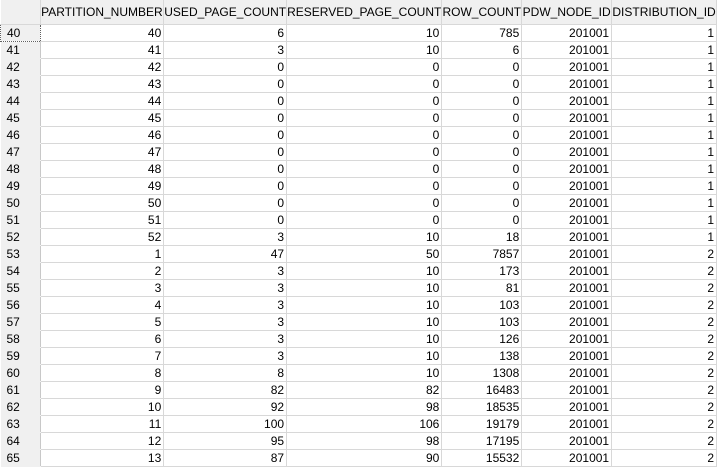  I want to click on table-row: 65 13 87 90 15532 201001 2, so click(358, 458).